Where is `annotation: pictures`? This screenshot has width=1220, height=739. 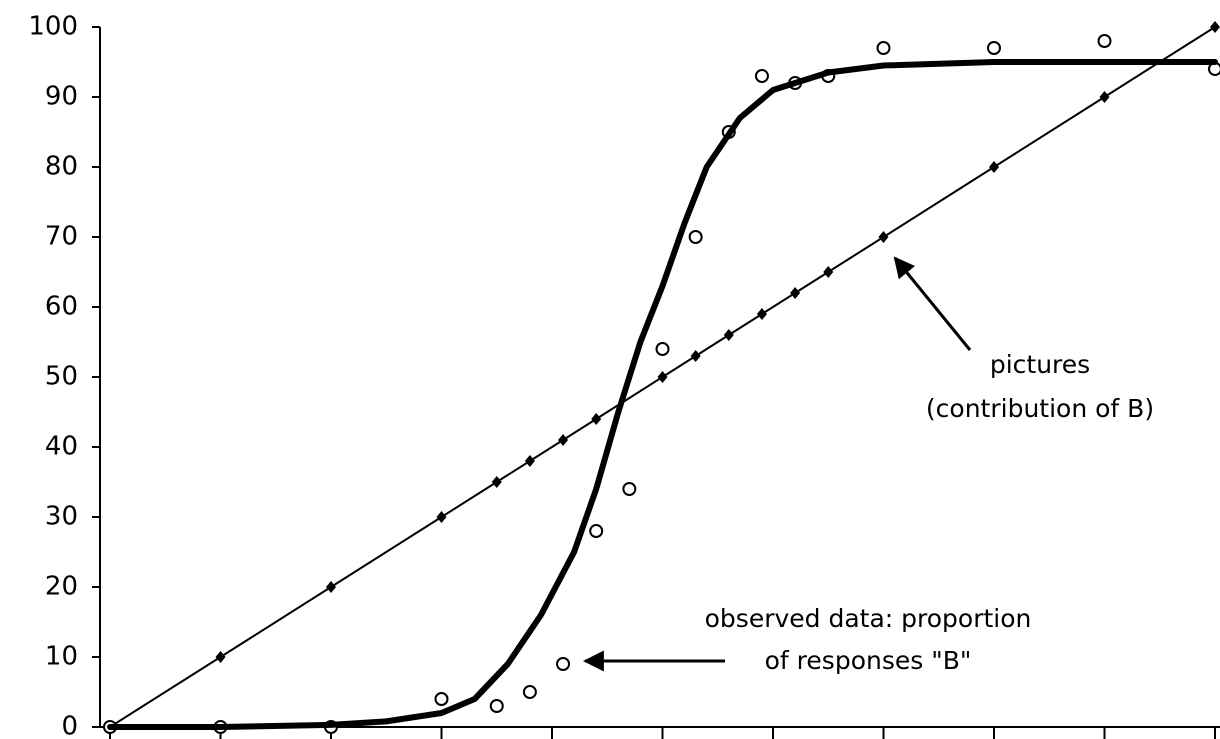
annotation: pictures is located at coordinates (1040, 364).